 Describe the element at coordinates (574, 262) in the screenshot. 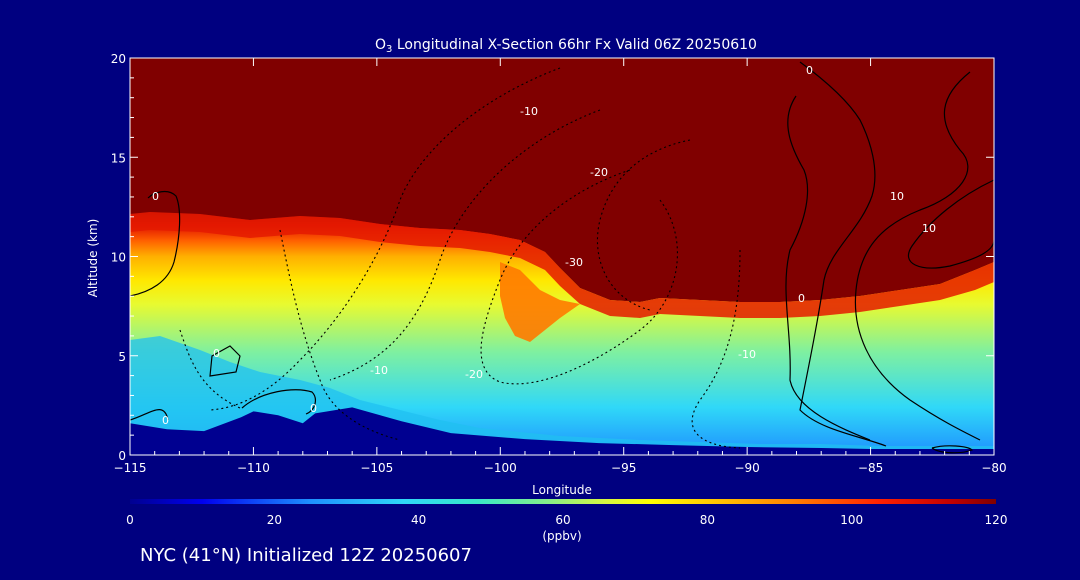

I see `contour-label: -30` at that location.